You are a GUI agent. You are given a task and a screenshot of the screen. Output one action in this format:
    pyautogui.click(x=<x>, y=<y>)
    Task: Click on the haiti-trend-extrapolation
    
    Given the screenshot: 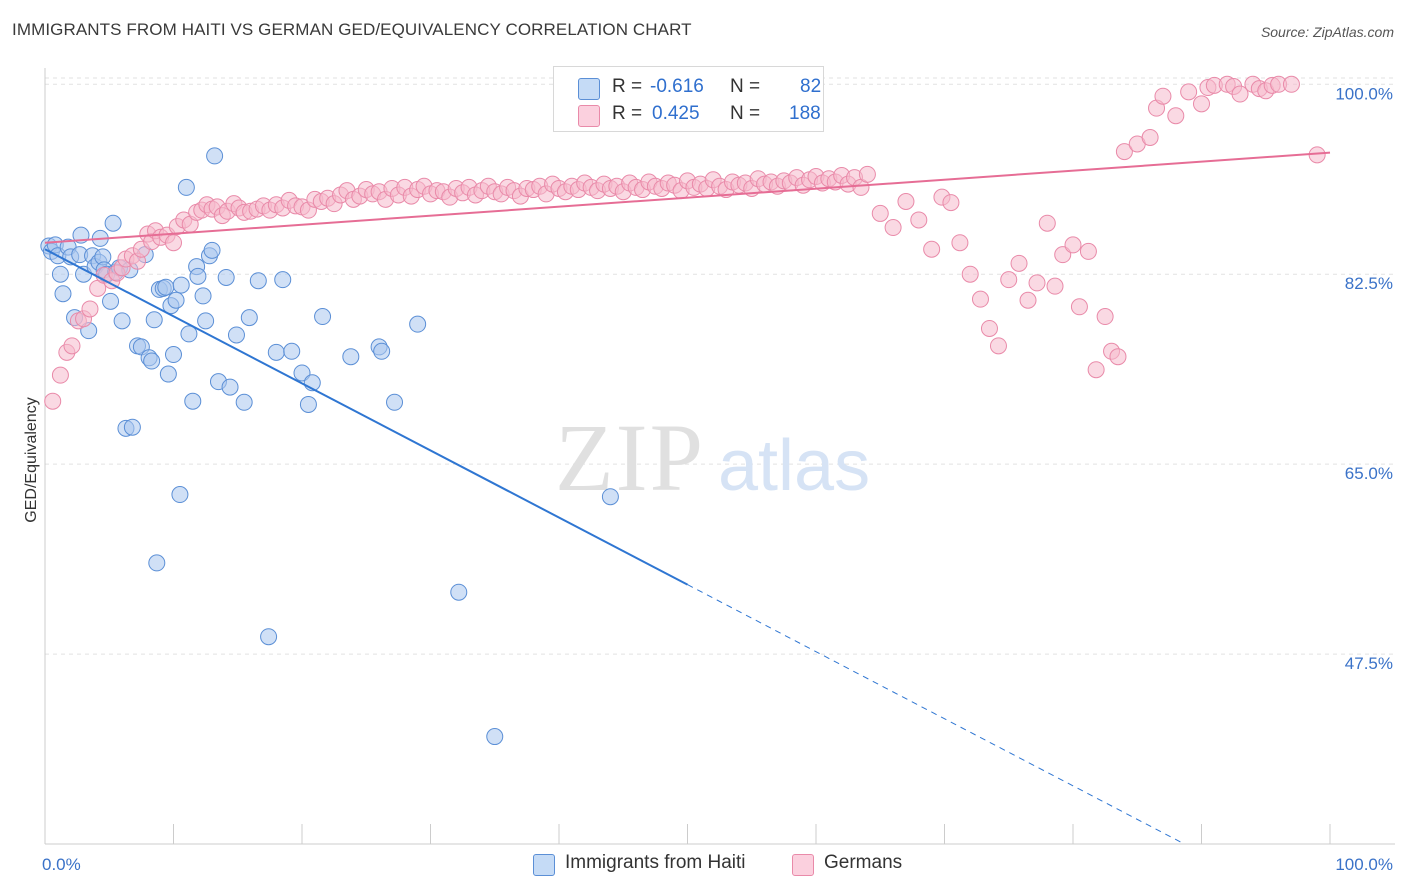 What is the action you would take?
    pyautogui.click(x=936, y=714)
    